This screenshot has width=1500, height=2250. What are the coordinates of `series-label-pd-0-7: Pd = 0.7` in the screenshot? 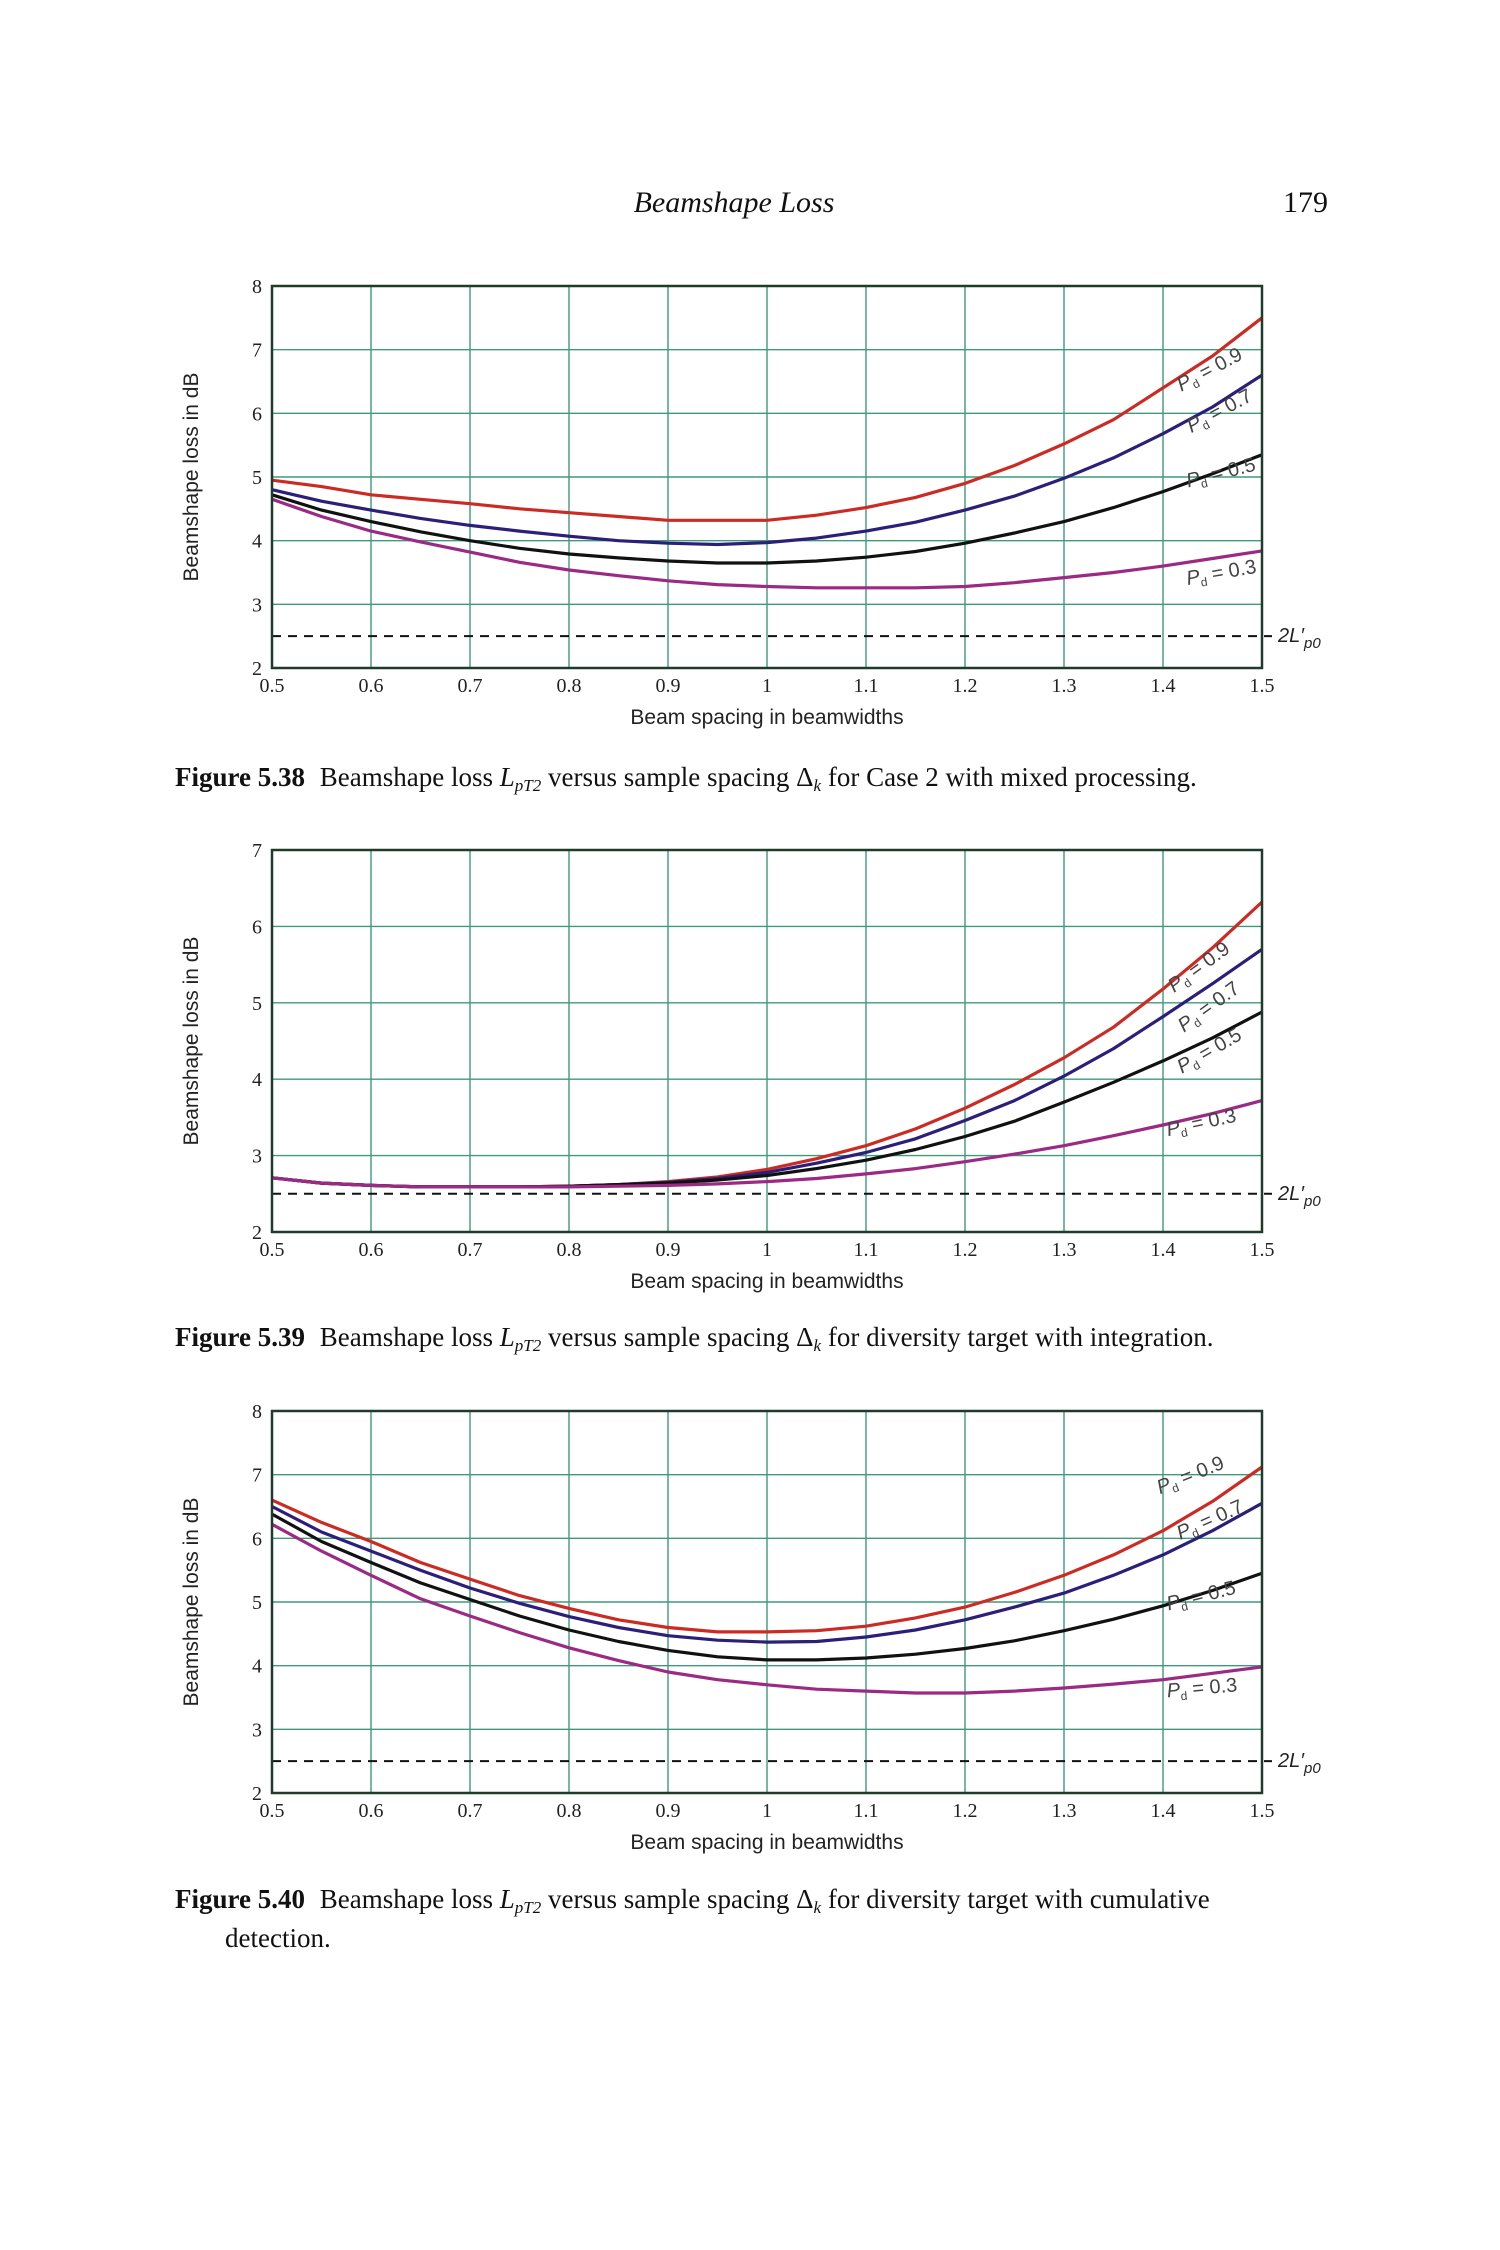 It's located at (1220, 412).